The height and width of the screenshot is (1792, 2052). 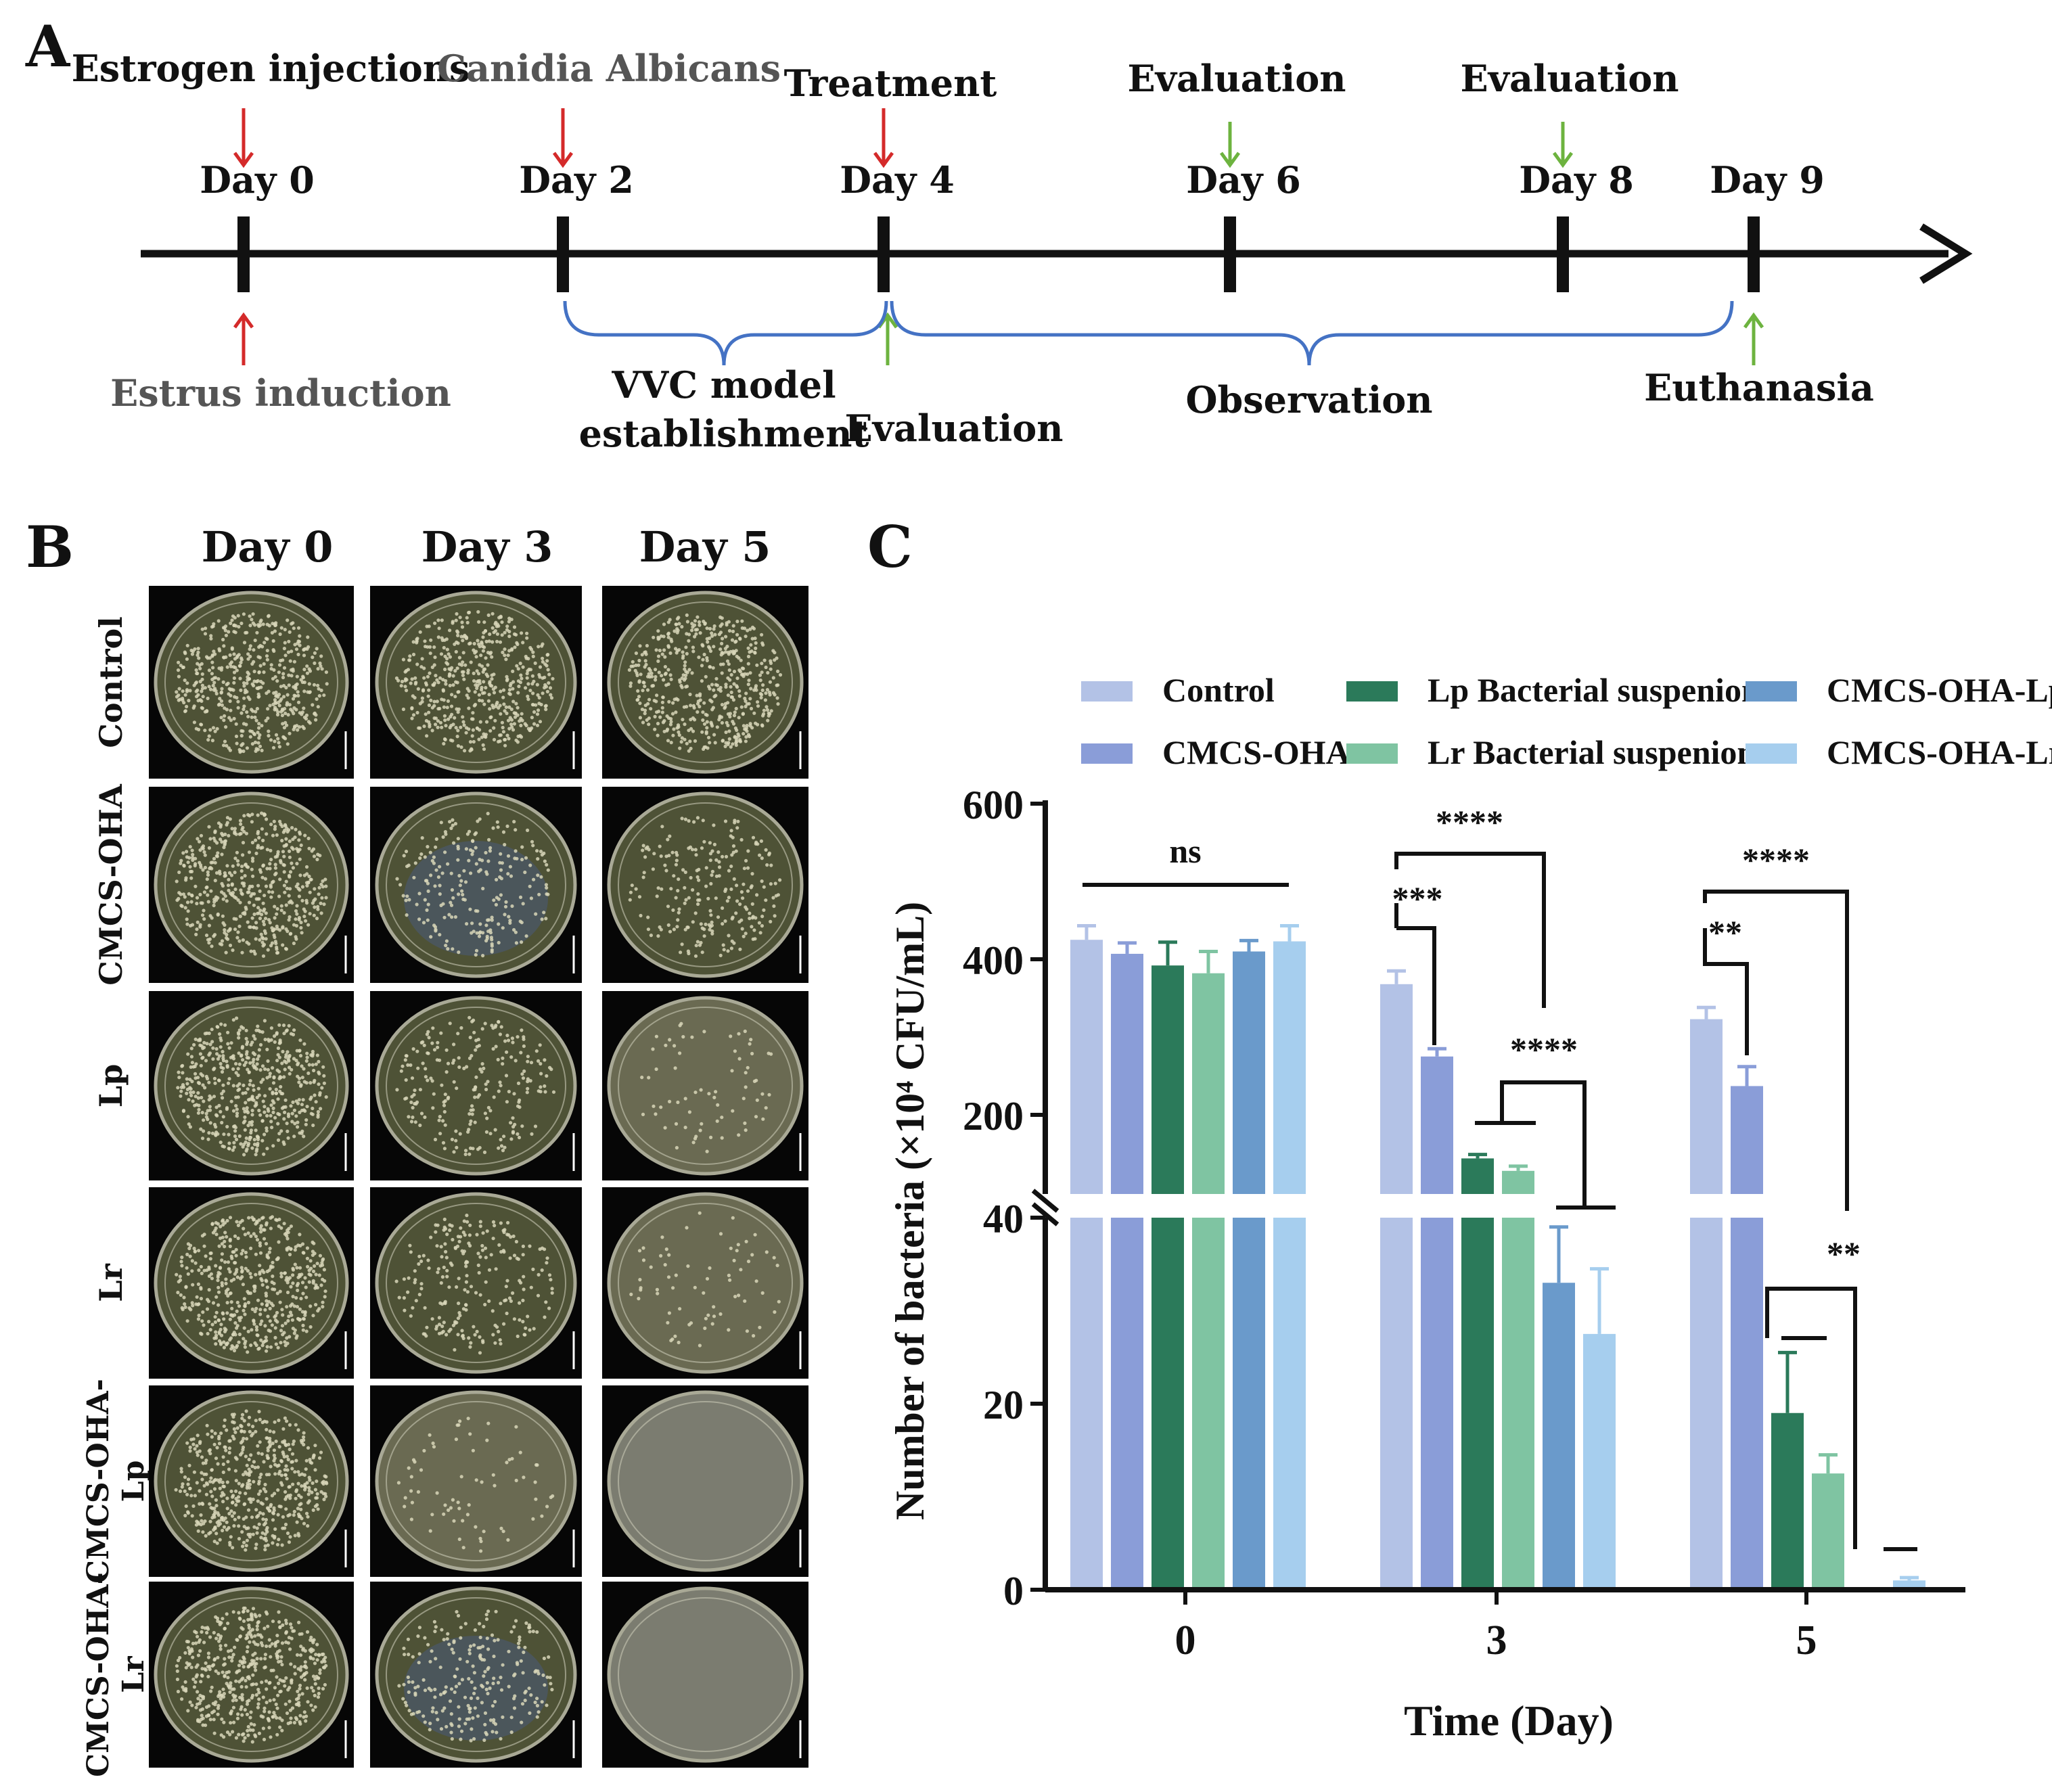 What do you see at coordinates (476, 885) in the screenshot?
I see `petri-plate` at bounding box center [476, 885].